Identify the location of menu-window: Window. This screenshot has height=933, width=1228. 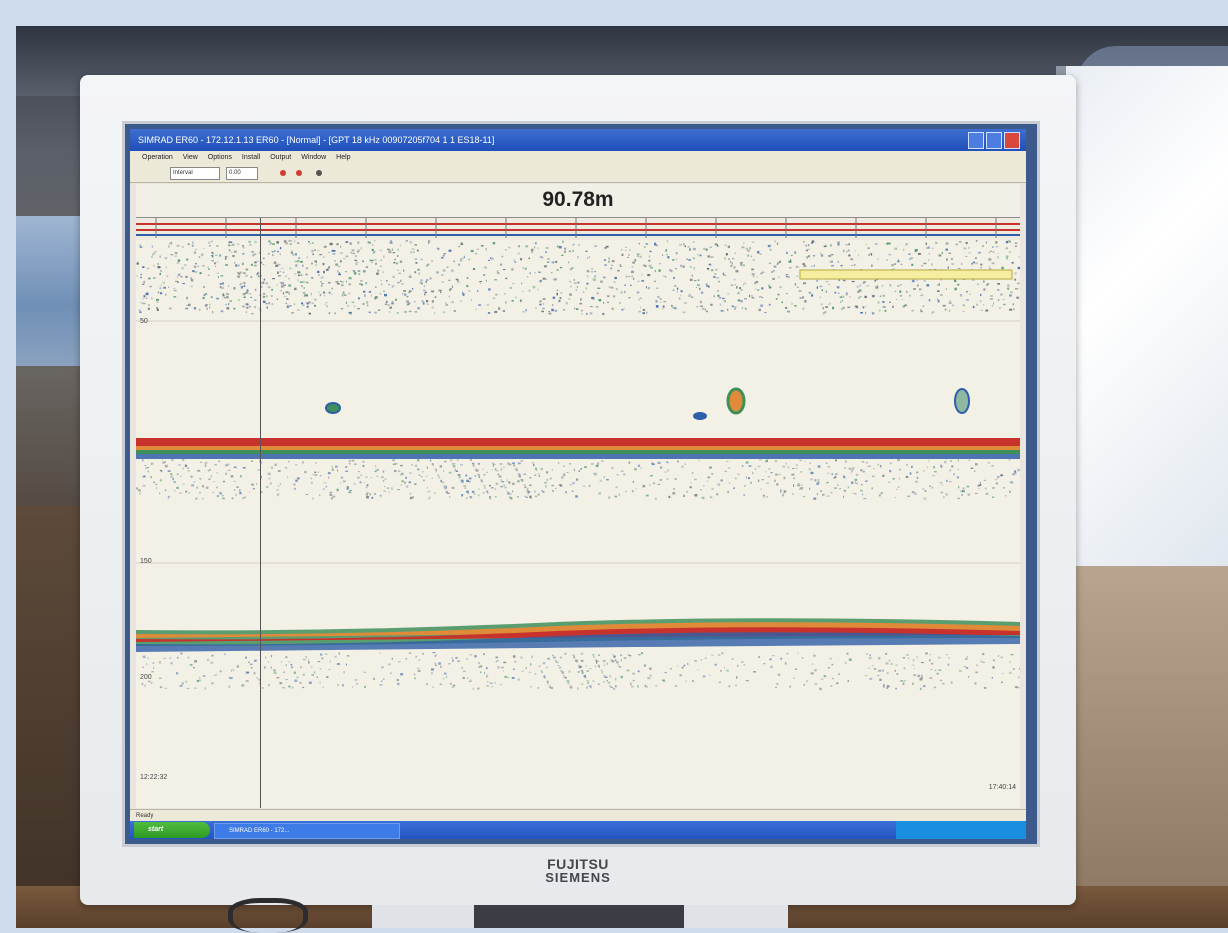
(313, 157).